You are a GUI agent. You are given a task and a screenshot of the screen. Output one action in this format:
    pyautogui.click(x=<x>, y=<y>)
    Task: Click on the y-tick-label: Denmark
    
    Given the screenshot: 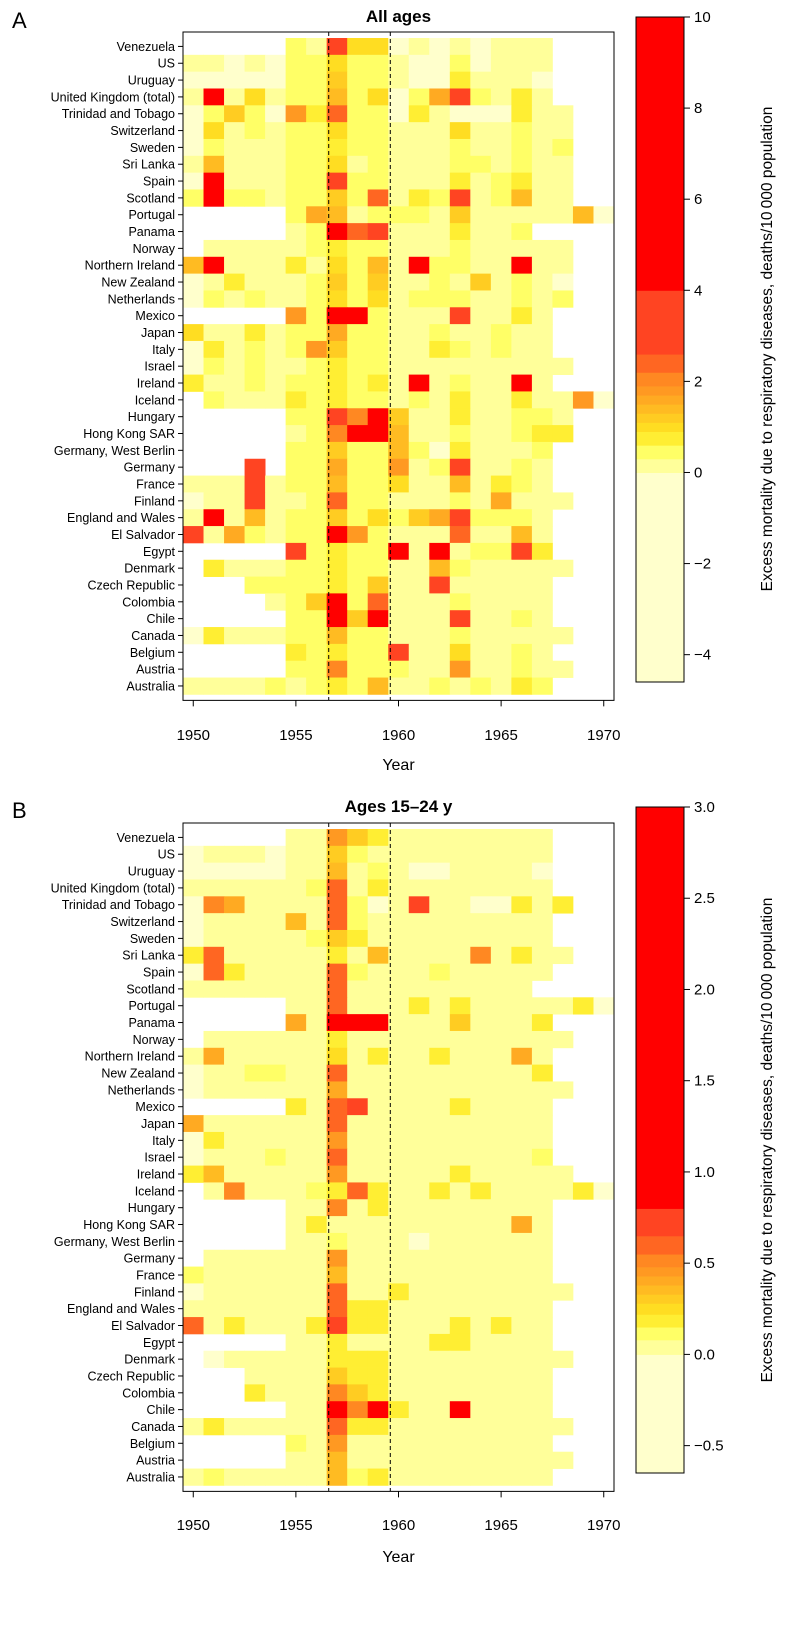 What is the action you would take?
    pyautogui.click(x=149, y=1360)
    